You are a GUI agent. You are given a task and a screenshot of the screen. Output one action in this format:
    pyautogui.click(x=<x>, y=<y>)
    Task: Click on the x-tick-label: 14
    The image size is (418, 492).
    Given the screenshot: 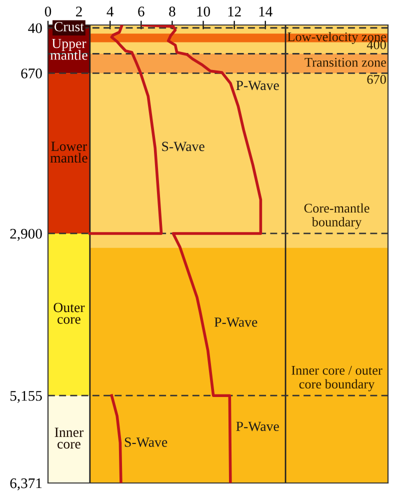 What is the action you would take?
    pyautogui.click(x=265, y=11)
    